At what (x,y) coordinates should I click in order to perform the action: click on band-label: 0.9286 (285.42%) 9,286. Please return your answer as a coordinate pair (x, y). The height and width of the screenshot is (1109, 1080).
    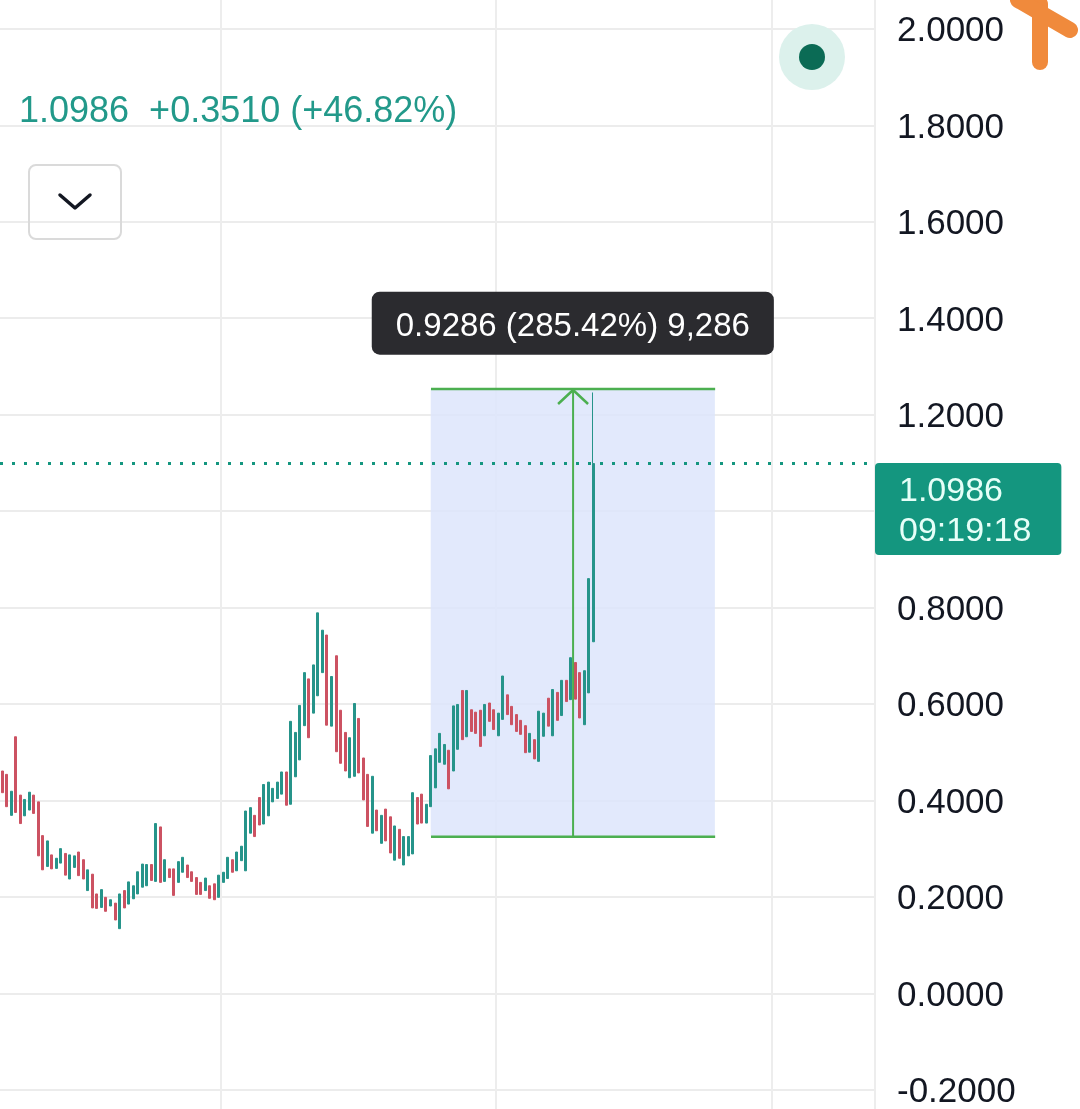
    Looking at the image, I should click on (572, 324).